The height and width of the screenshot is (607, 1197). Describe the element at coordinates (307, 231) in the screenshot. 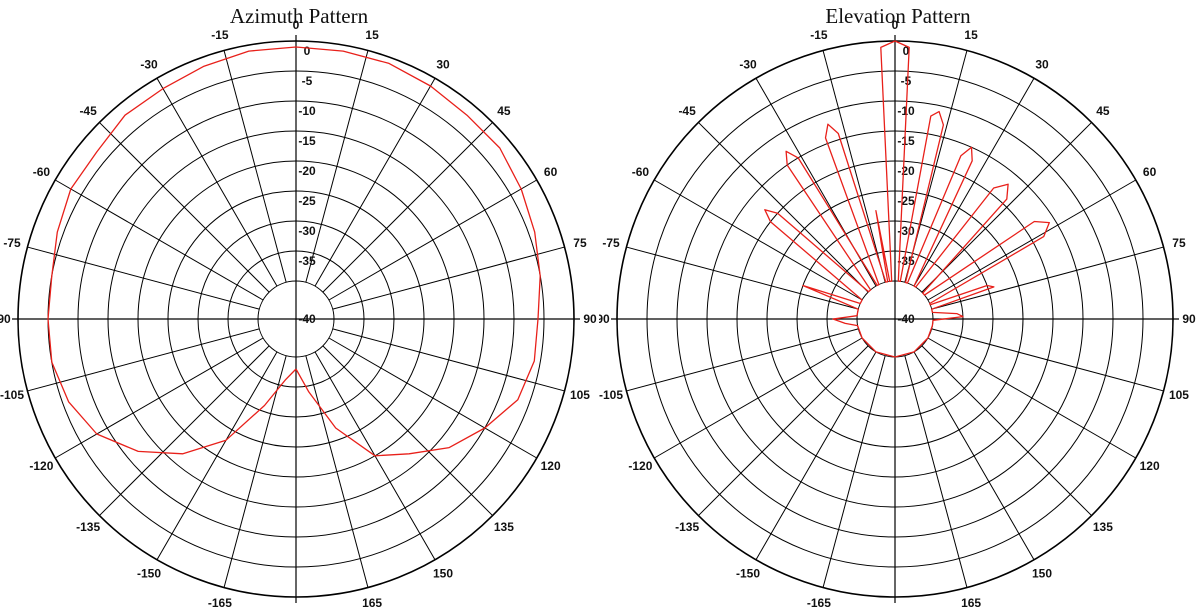

I see `radial-tick-label: -30` at that location.